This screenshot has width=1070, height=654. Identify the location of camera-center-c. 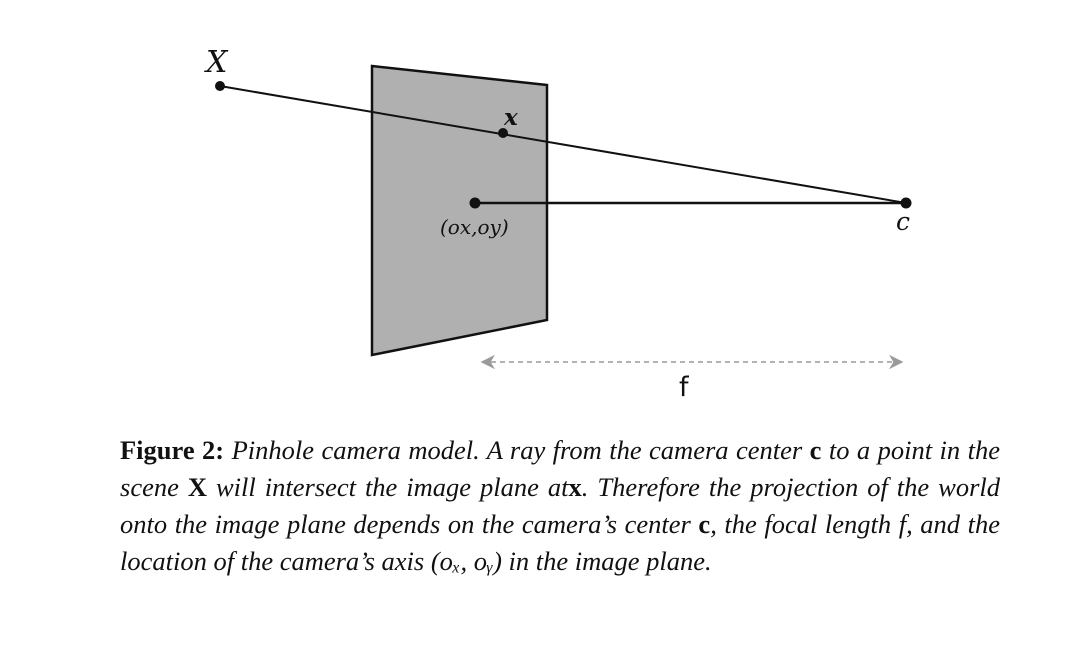
(906, 203).